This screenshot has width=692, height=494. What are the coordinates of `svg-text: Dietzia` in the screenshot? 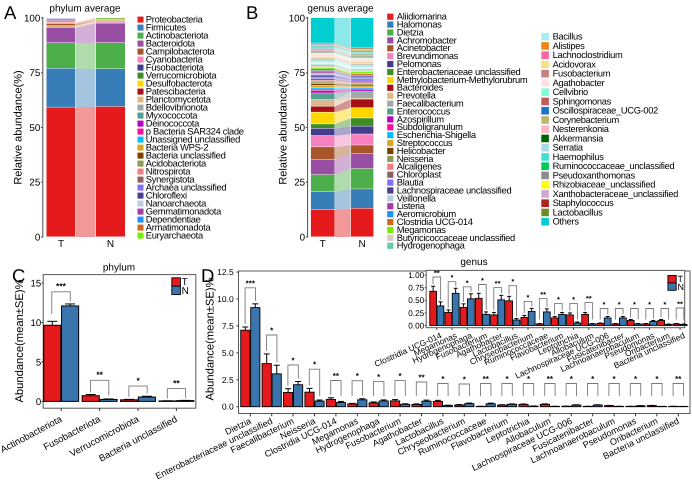 It's located at (411, 31).